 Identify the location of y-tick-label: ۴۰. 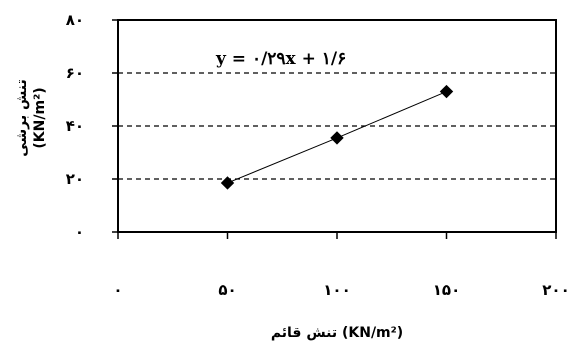
(75, 126).